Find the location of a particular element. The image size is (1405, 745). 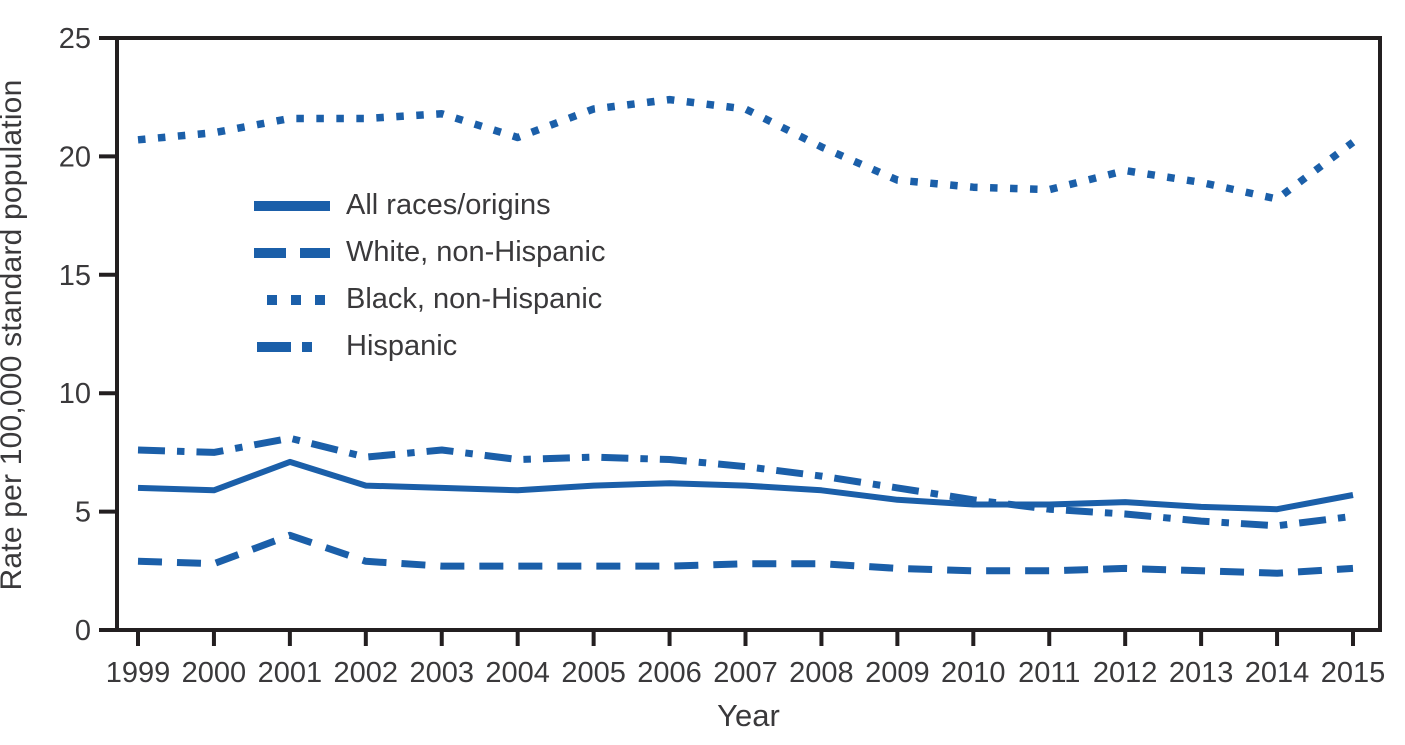

y-tick-label: 10 is located at coordinates (75, 394).